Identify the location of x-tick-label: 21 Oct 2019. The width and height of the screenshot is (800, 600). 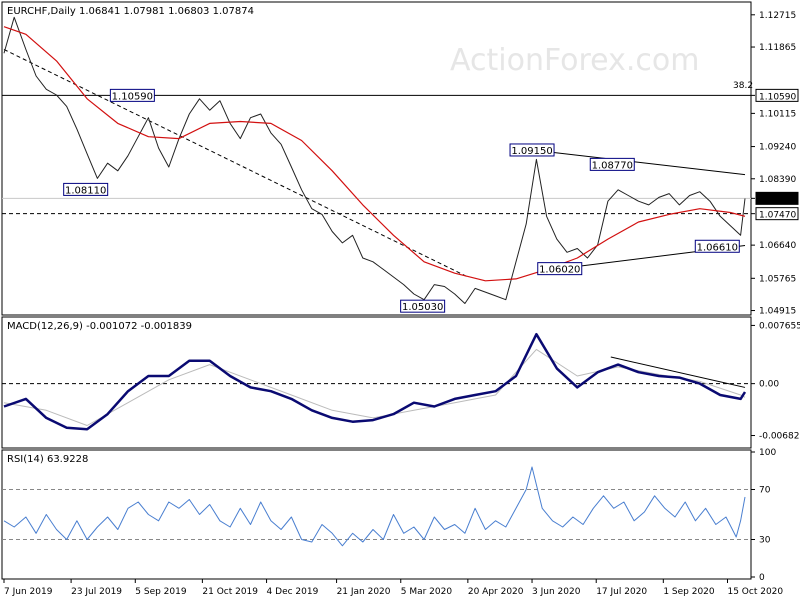
(230, 592).